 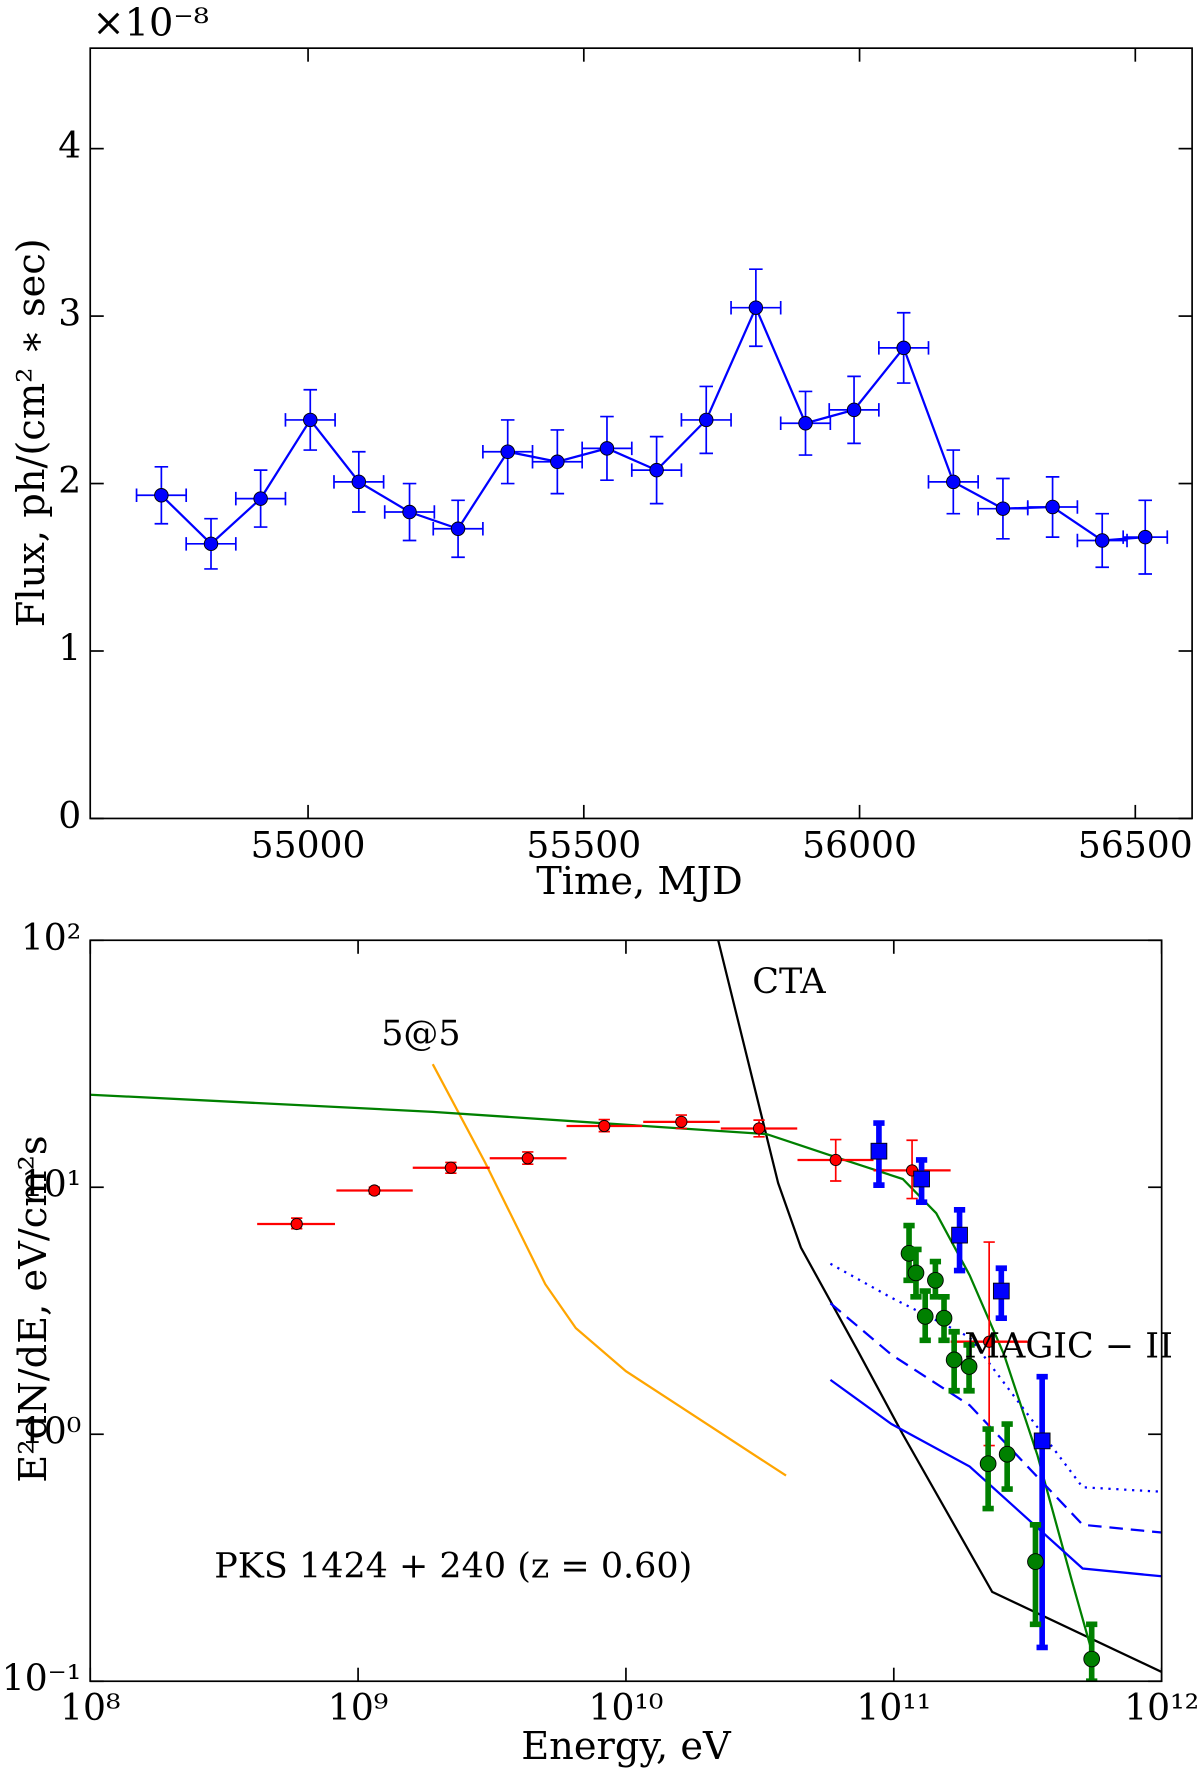 What do you see at coordinates (626, 1746) in the screenshot?
I see `x-axis-label: Energy, eV` at bounding box center [626, 1746].